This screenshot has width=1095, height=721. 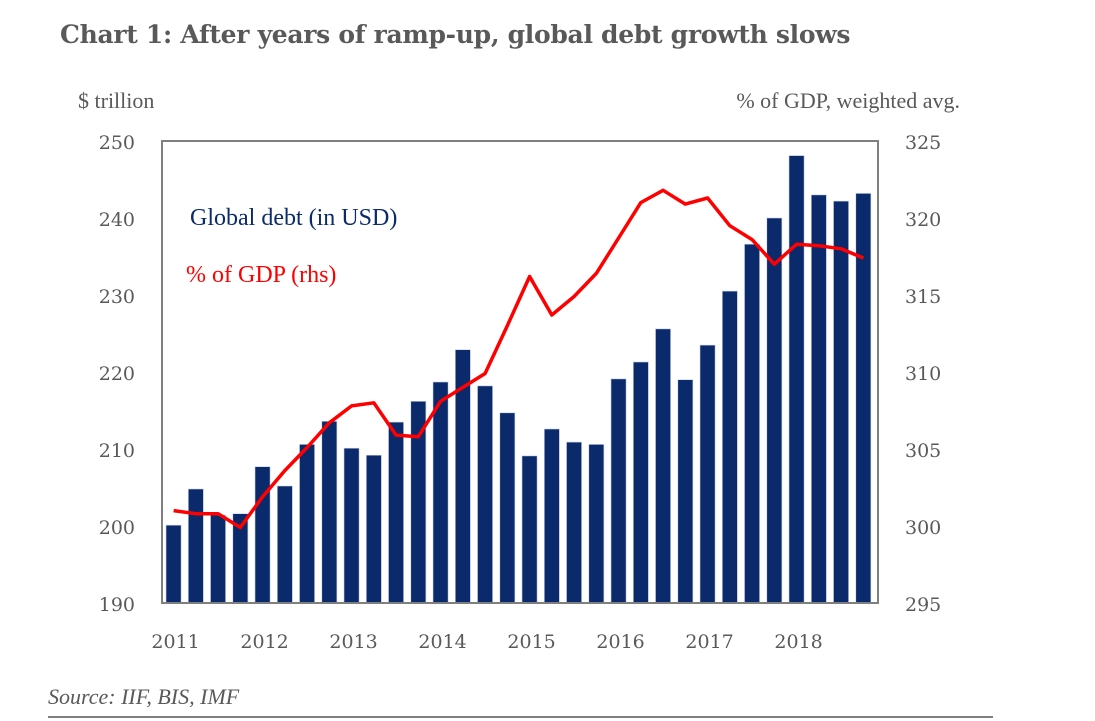 What do you see at coordinates (262, 535) in the screenshot?
I see `bar-2012Q1` at bounding box center [262, 535].